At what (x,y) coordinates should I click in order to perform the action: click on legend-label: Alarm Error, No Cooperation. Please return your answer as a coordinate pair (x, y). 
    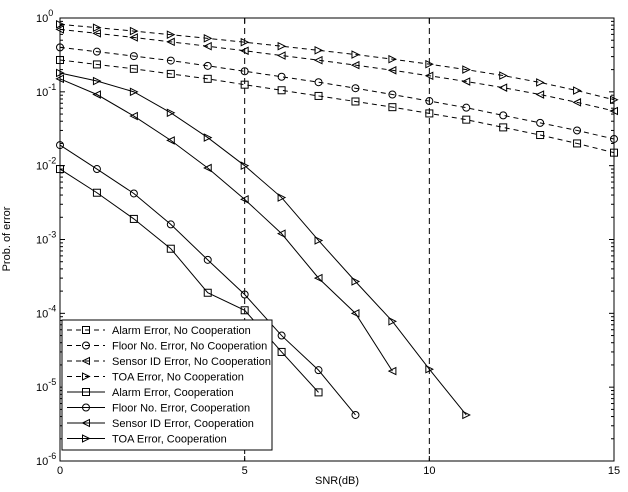
    Looking at the image, I should click on (181, 331).